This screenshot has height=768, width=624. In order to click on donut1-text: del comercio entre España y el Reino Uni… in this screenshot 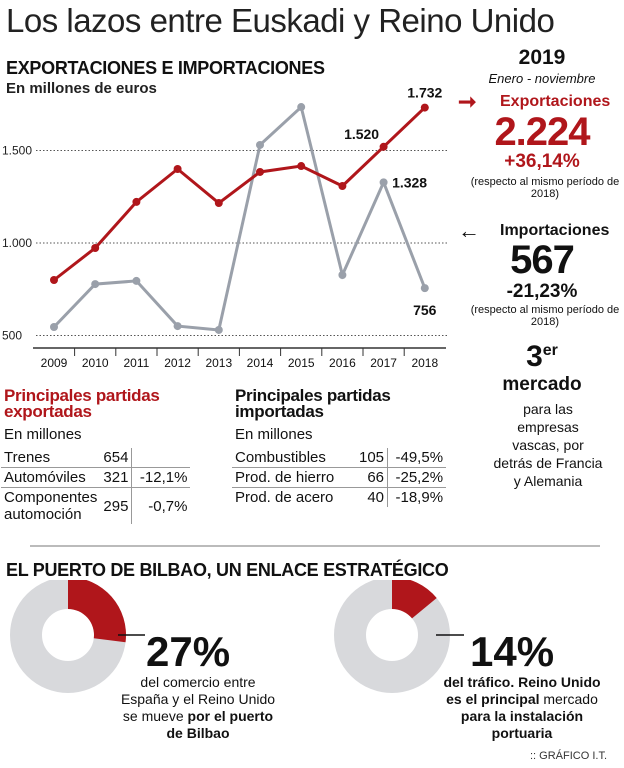, I will do `click(198, 708)`.